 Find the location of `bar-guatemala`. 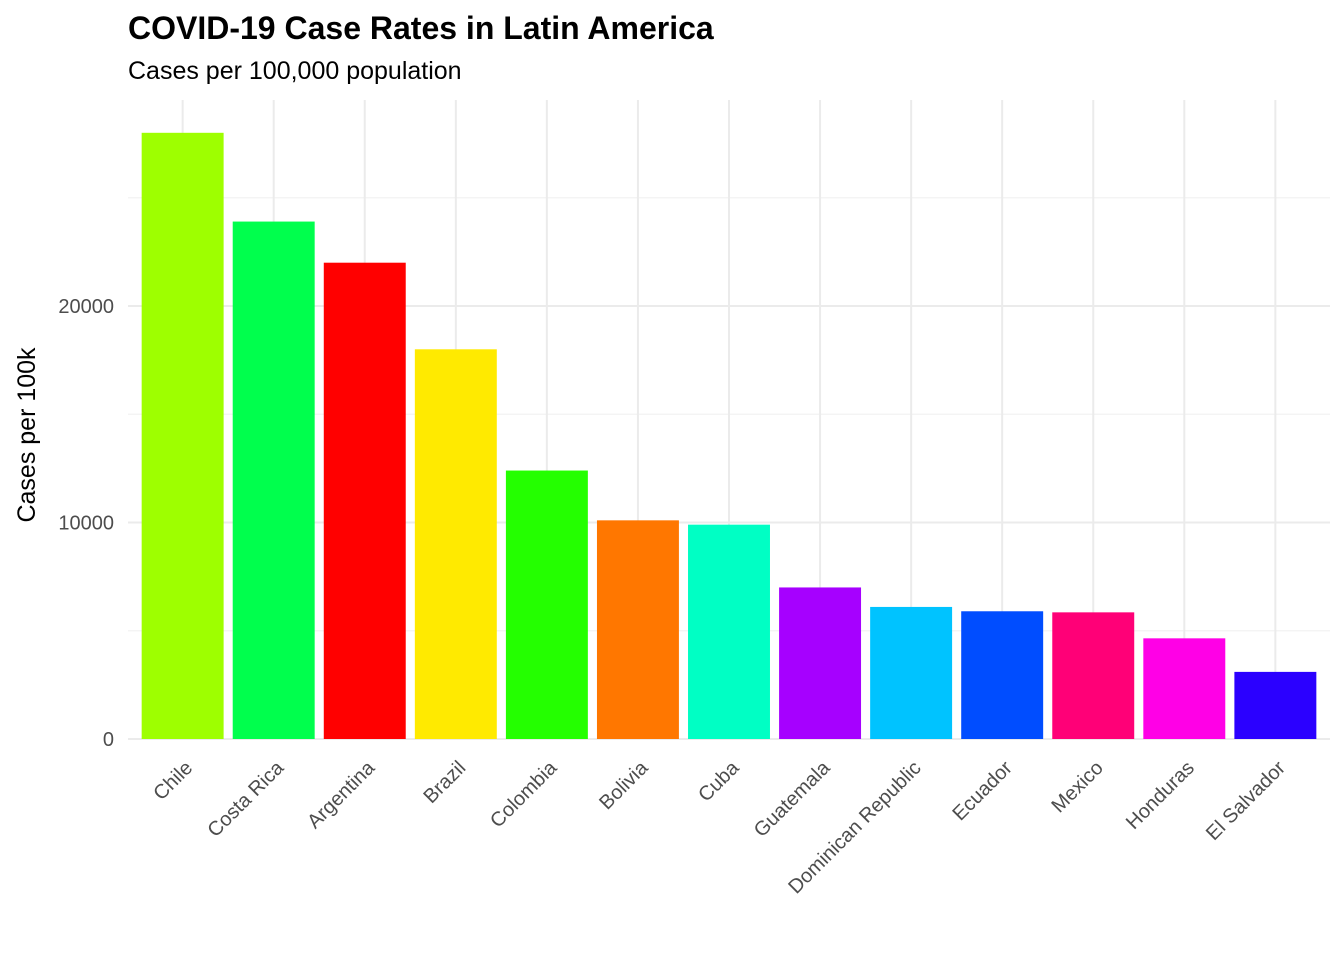

bar-guatemala is located at coordinates (820, 663).